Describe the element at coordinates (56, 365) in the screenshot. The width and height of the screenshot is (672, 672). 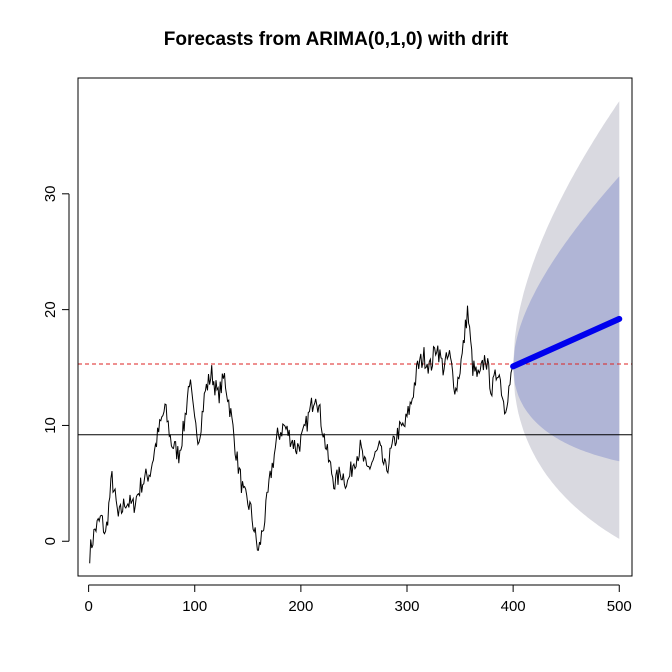
I see `y-axis: 0 10 20 30` at that location.